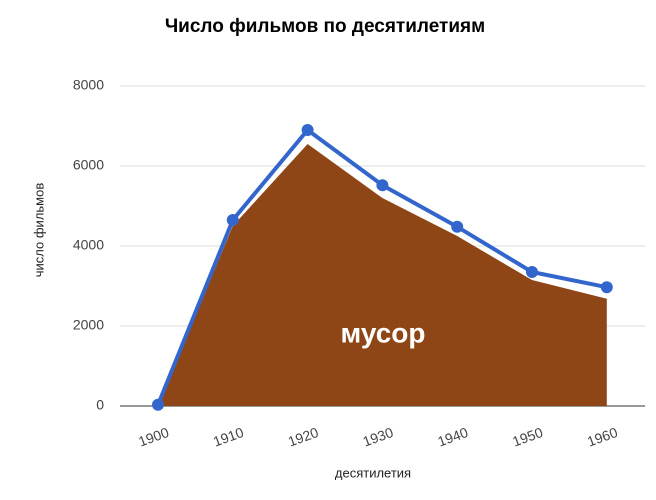 The width and height of the screenshot is (656, 500). Describe the element at coordinates (38, 230) in the screenshot. I see `y-axis-label: число фильмов` at that location.